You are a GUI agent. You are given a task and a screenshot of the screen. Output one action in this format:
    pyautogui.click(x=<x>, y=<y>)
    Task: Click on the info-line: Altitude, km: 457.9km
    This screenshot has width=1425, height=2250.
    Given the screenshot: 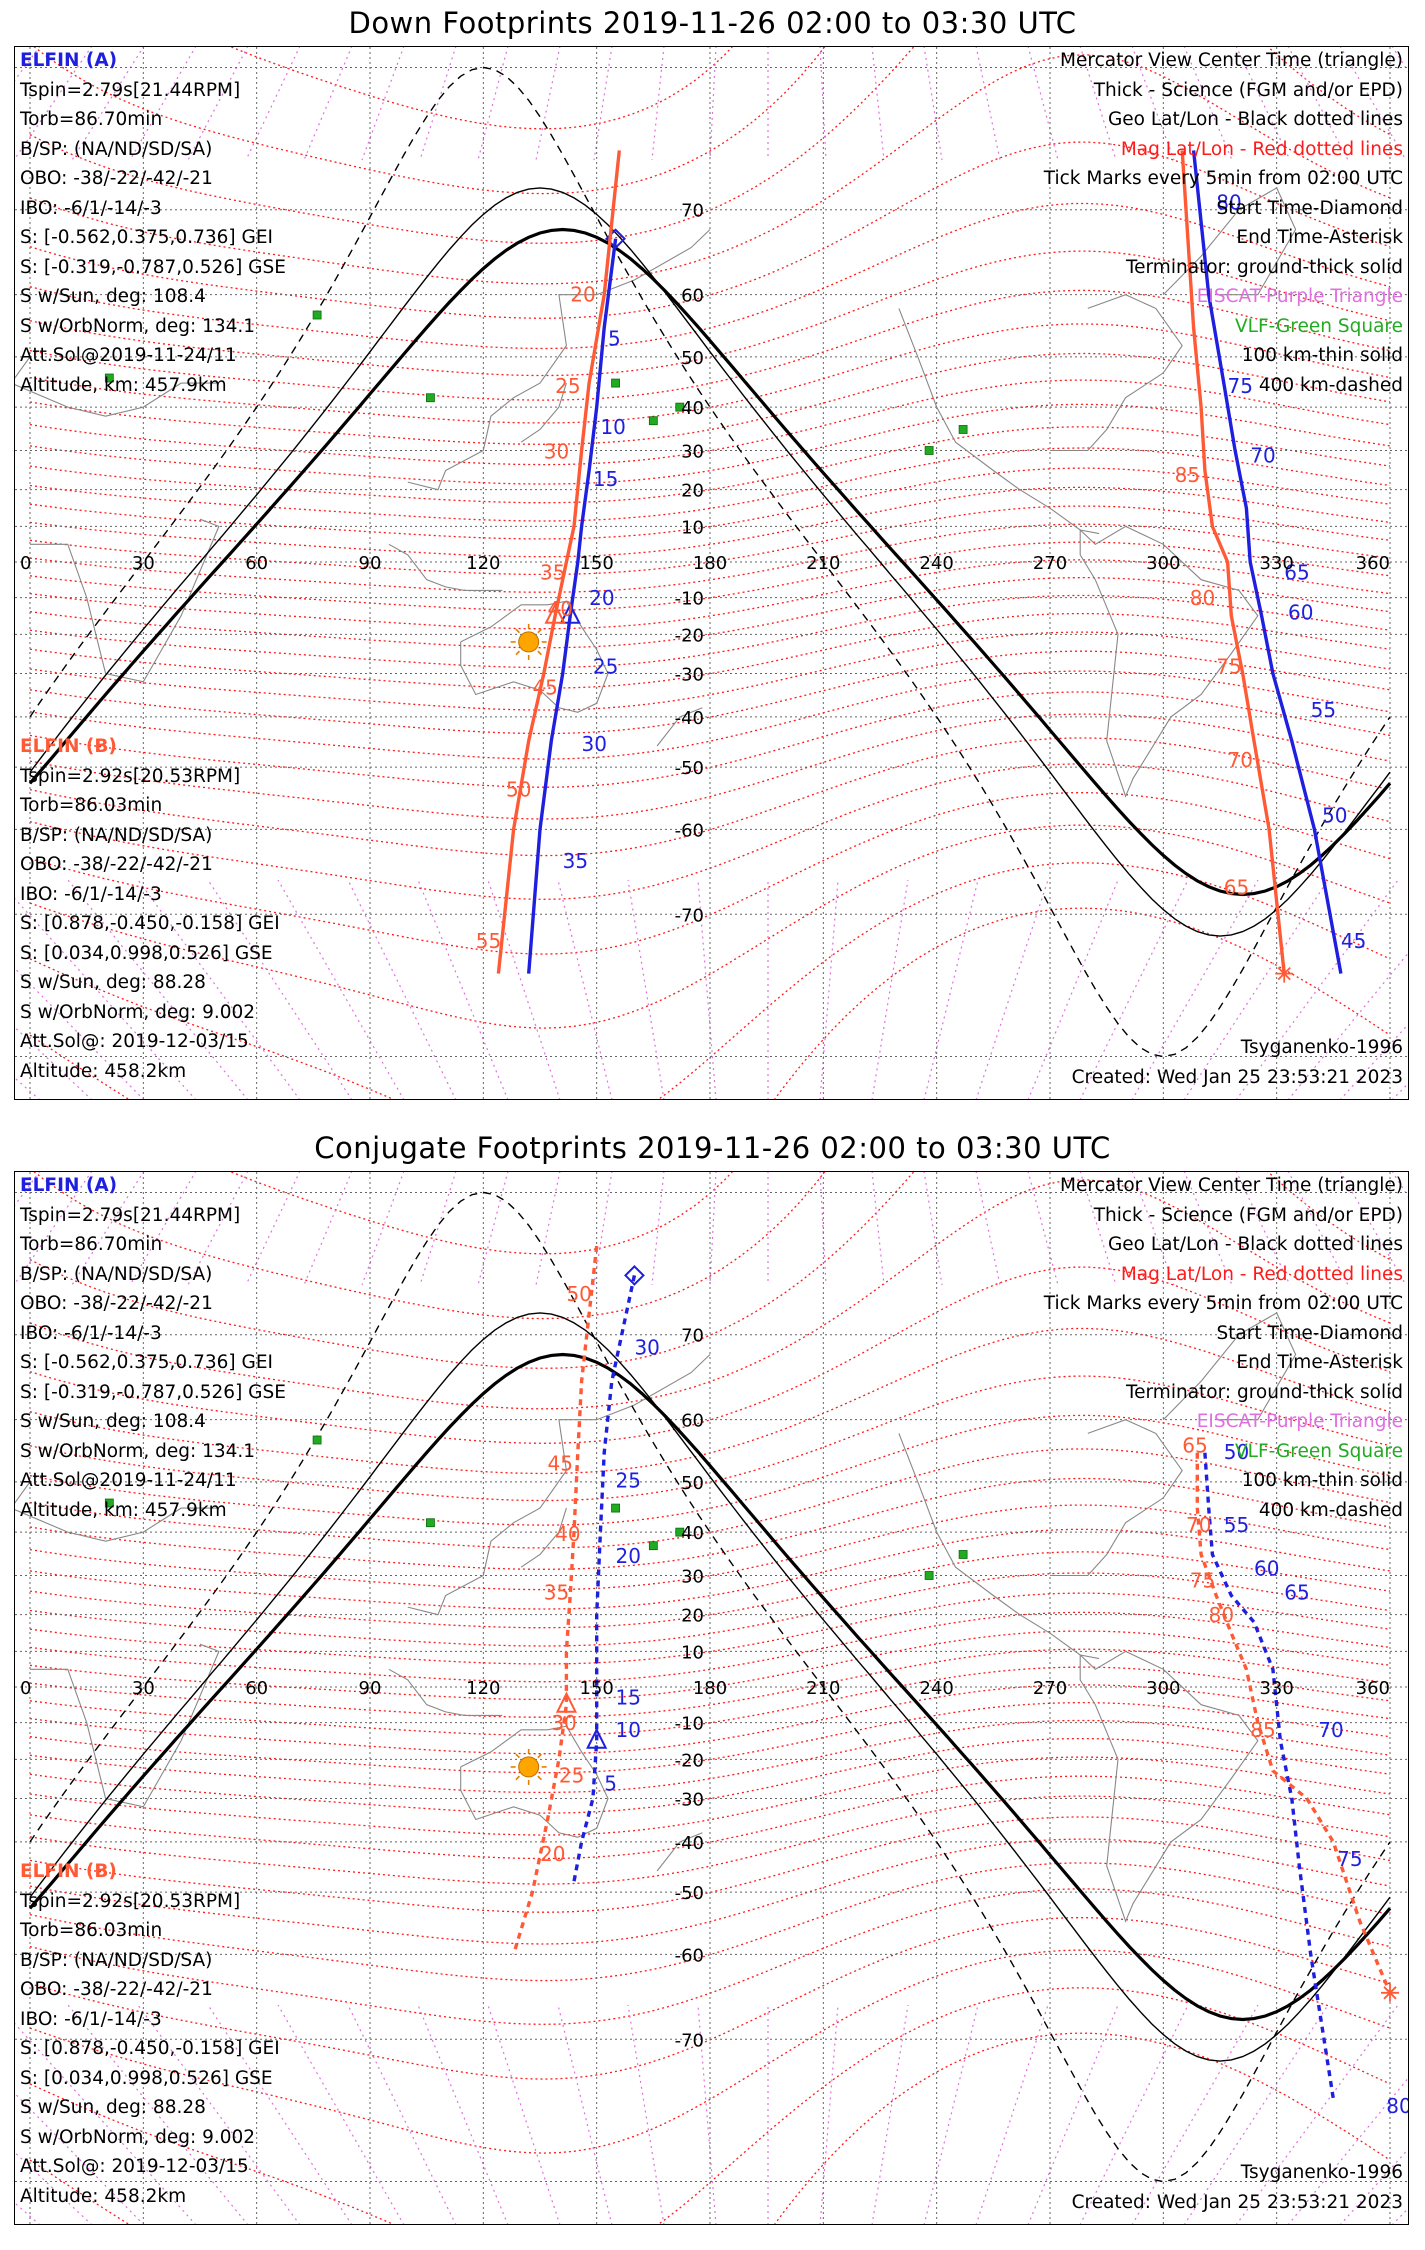 What is the action you would take?
    pyautogui.click(x=123, y=385)
    